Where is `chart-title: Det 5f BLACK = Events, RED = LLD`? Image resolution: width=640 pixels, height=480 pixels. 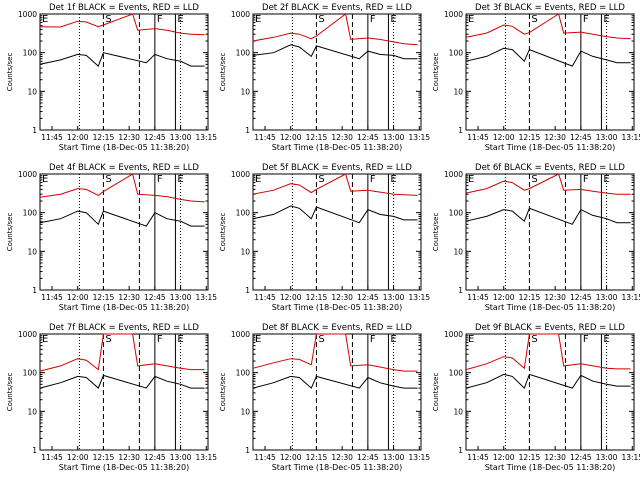 chart-title: Det 5f BLACK = Events, RED = LLD is located at coordinates (337, 168).